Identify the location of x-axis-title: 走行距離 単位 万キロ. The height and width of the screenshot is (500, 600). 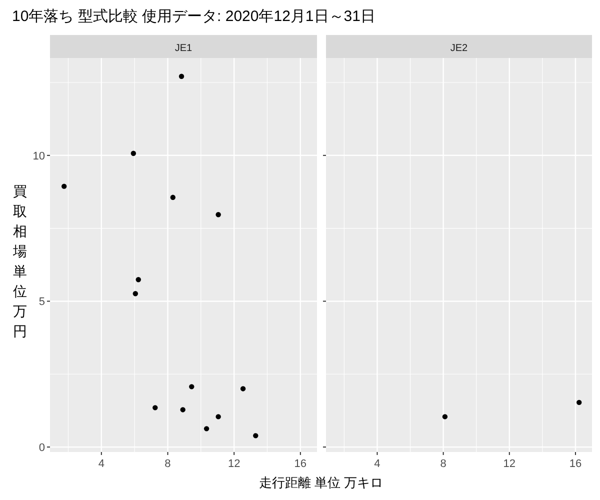
(321, 482).